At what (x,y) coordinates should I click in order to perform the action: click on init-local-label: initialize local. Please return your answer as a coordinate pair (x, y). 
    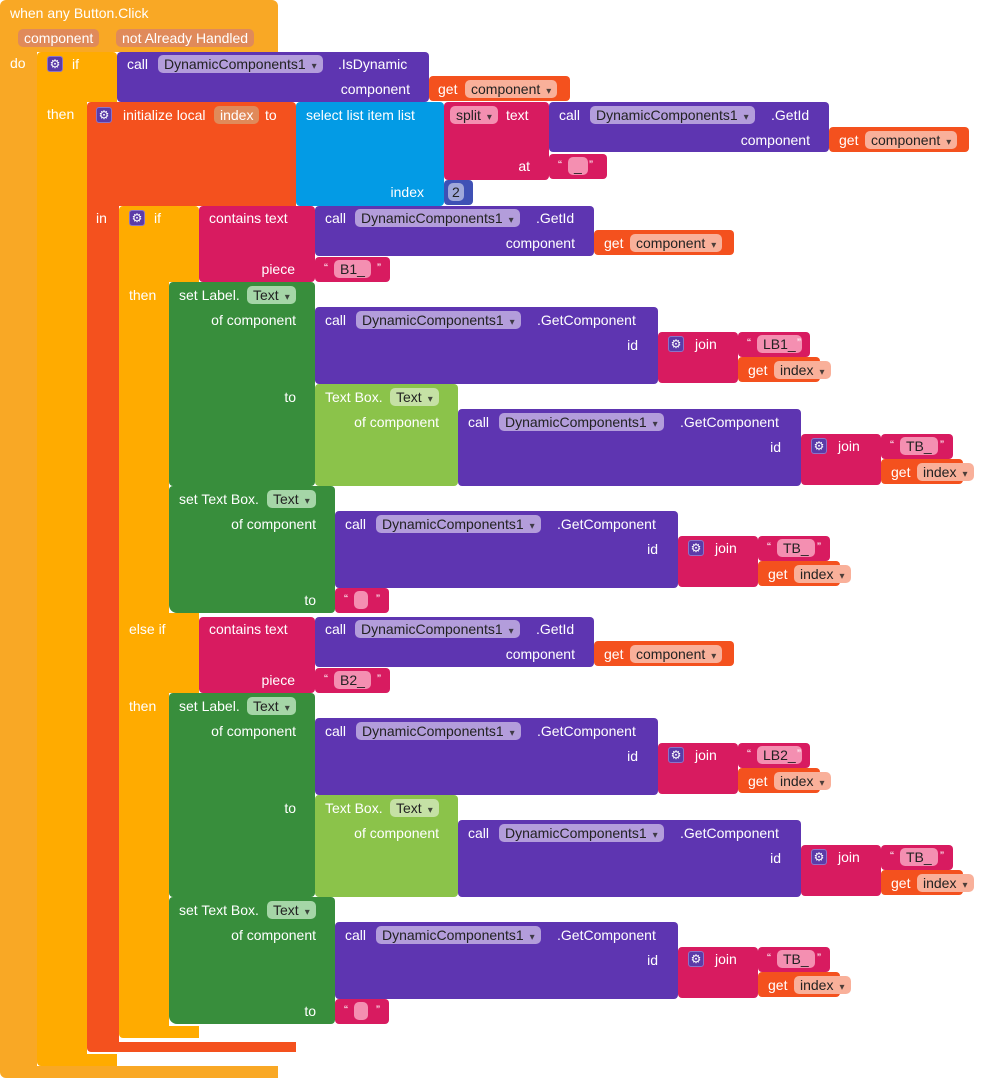
    Looking at the image, I should click on (164, 115).